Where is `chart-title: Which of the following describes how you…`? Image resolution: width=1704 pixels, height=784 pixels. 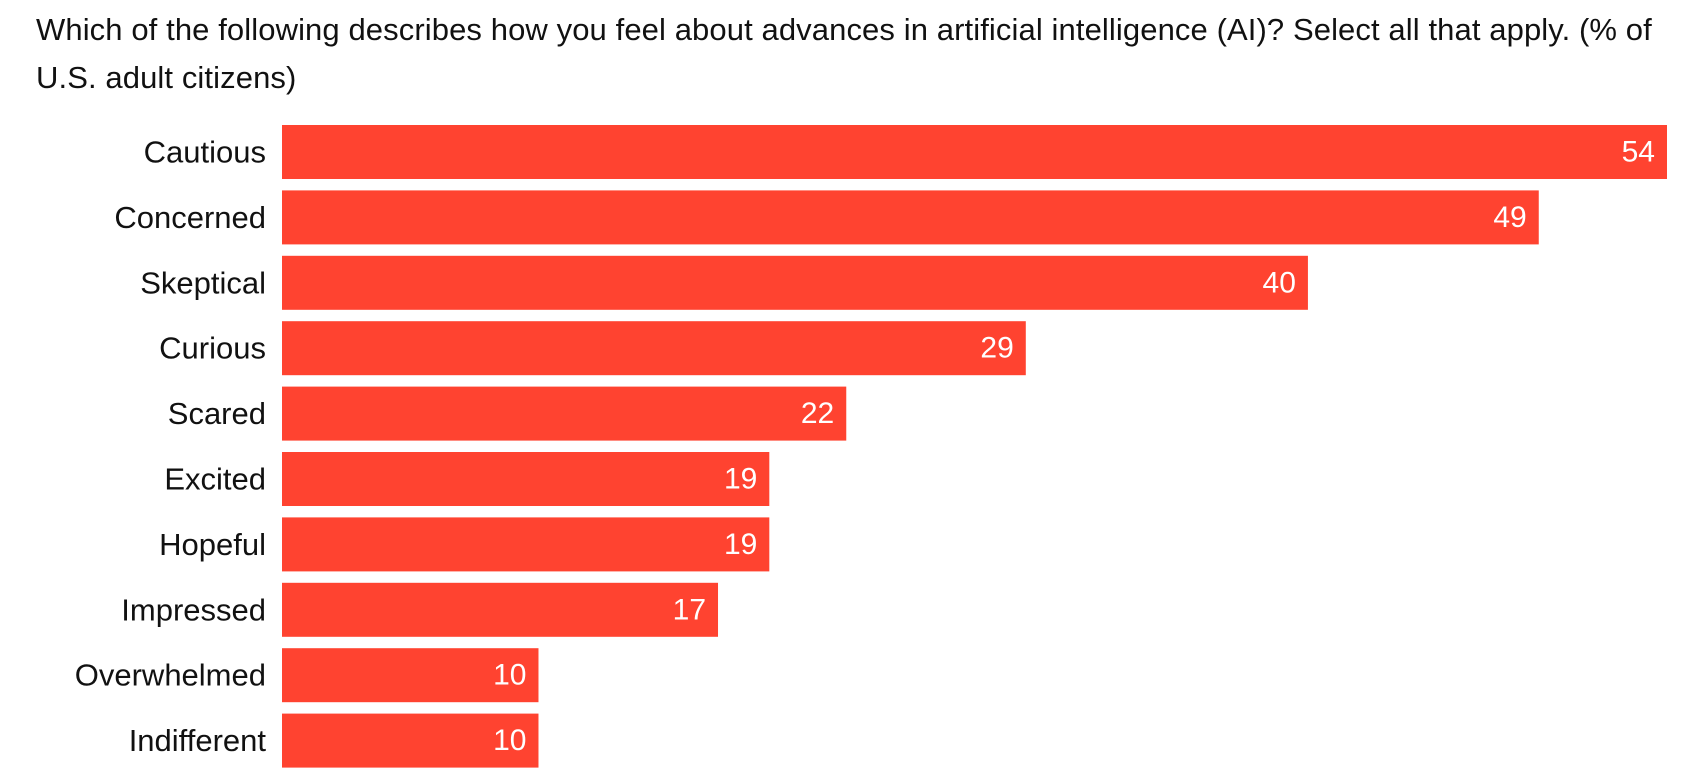 chart-title: Which of the following describes how you… is located at coordinates (844, 53).